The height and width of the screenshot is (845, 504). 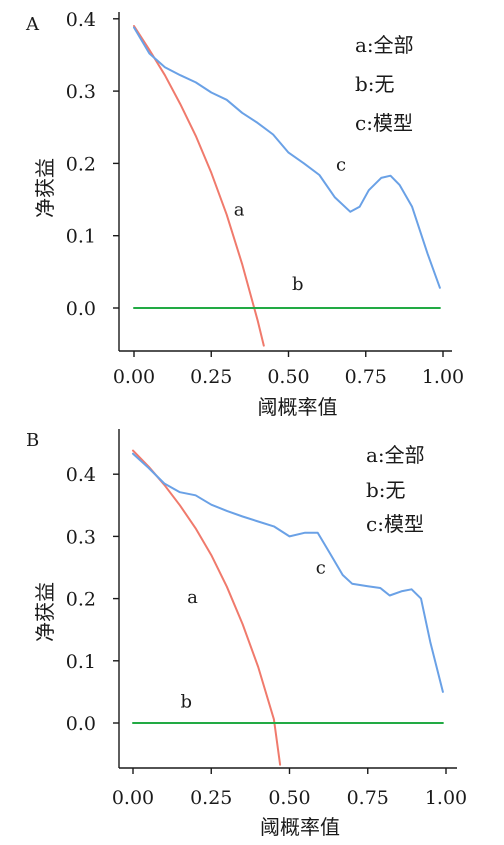 I want to click on panel-label: B, so click(x=32, y=440).